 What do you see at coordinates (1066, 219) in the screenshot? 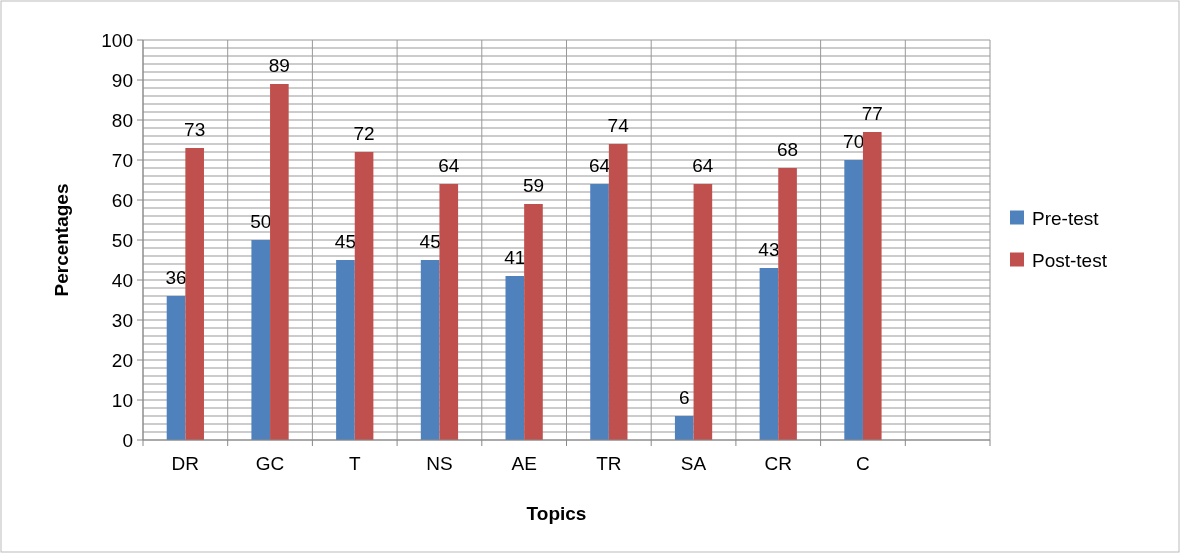
I see `legend-label: Pre-test` at bounding box center [1066, 219].